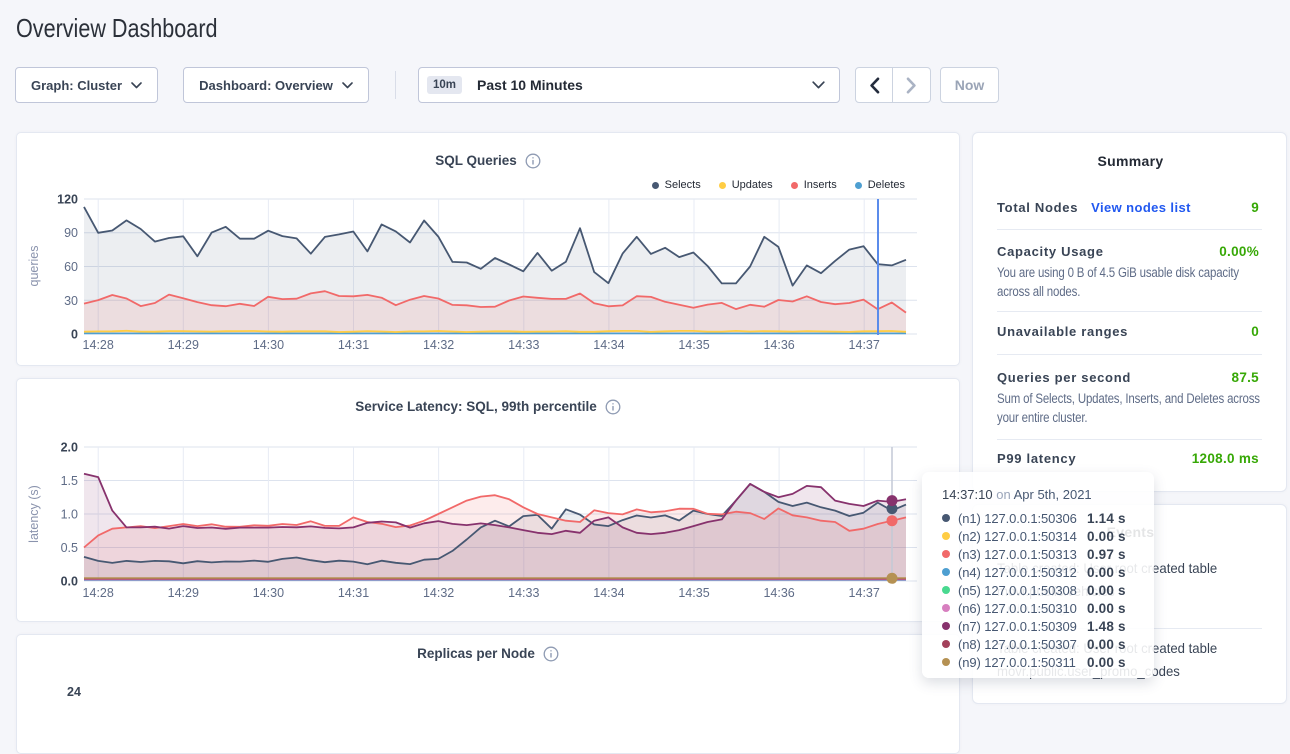  I want to click on svg-text: 0.0, so click(69, 582).